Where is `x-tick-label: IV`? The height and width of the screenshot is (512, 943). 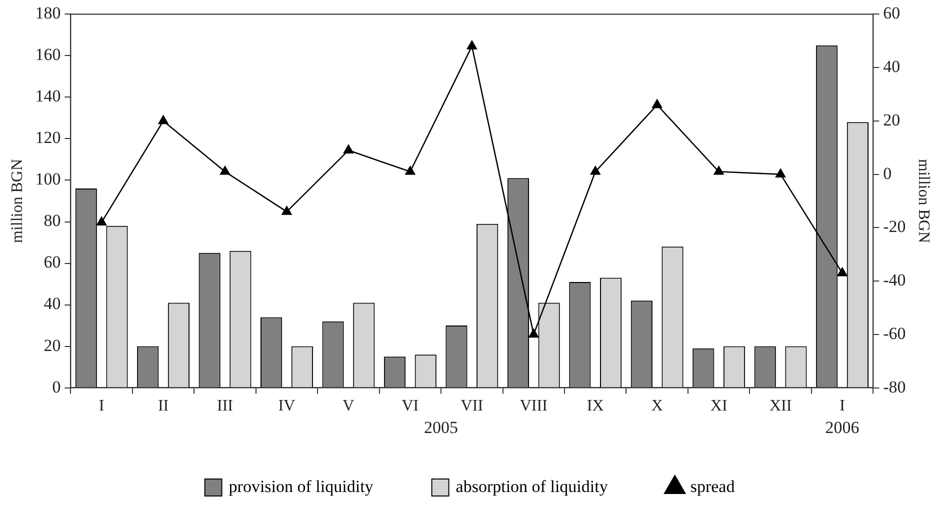 x-tick-label: IV is located at coordinates (287, 406).